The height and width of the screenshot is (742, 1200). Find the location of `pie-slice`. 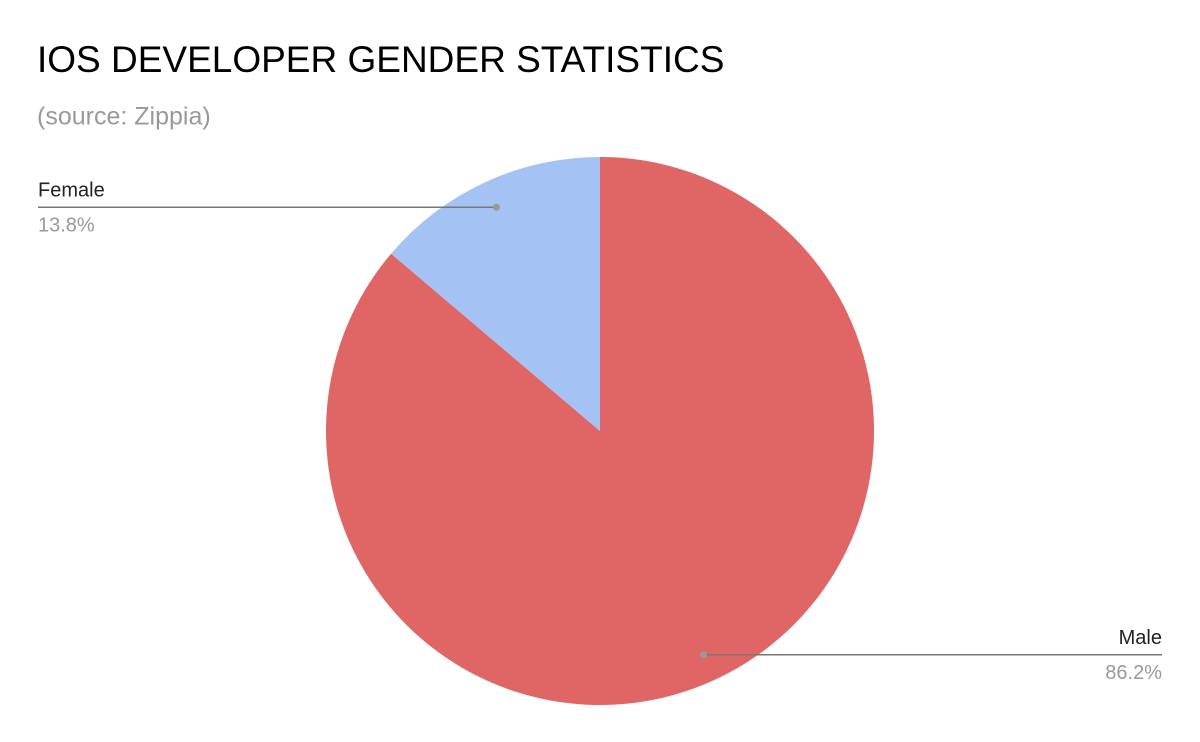

pie-slice is located at coordinates (495, 294).